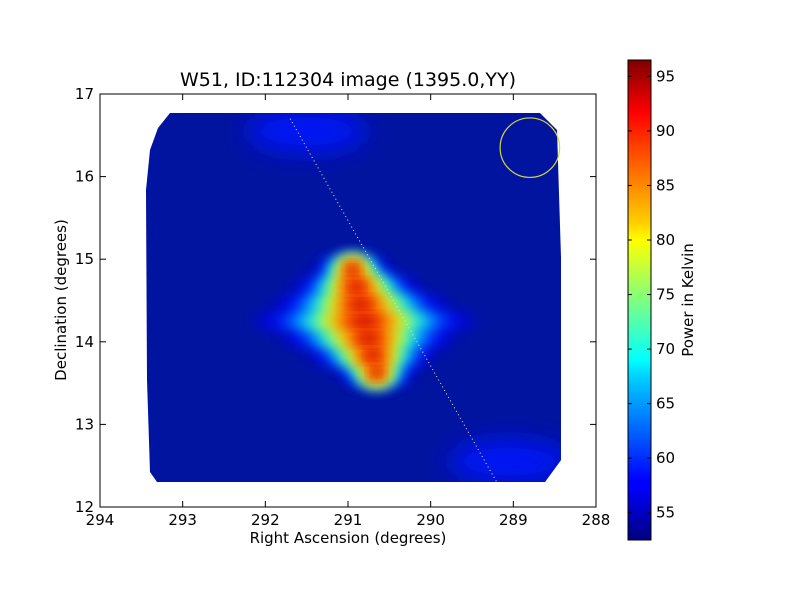 This screenshot has height=600, width=800. I want to click on colorbar-tick-label: 80, so click(665, 240).